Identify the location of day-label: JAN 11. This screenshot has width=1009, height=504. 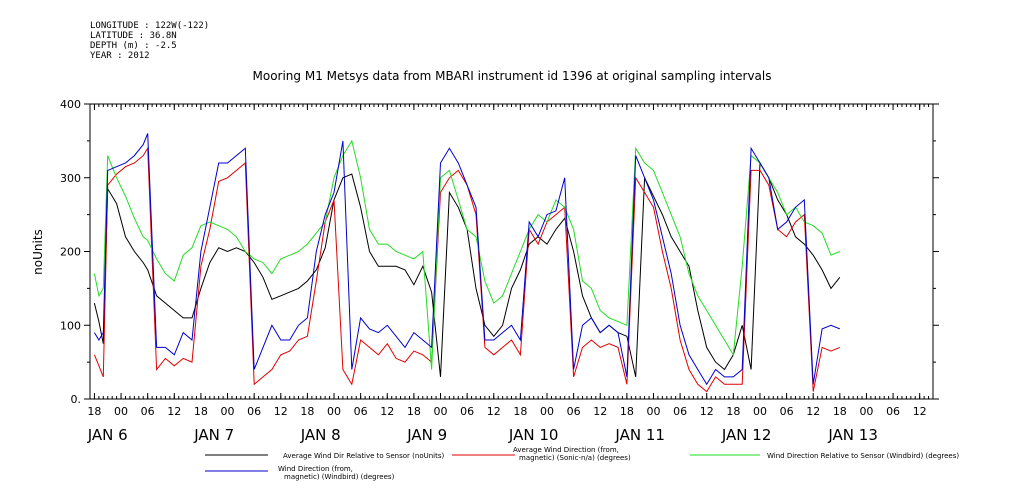
(639, 435).